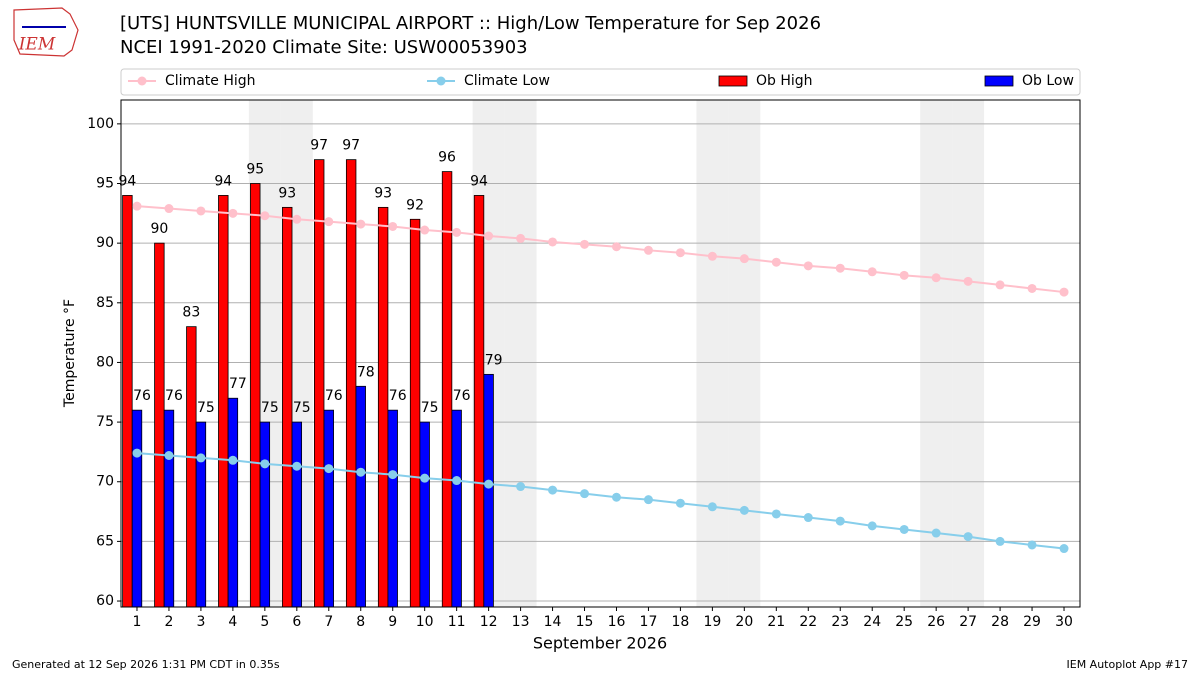  Describe the element at coordinates (360, 622) in the screenshot. I see `x-tick-label: 8` at that location.